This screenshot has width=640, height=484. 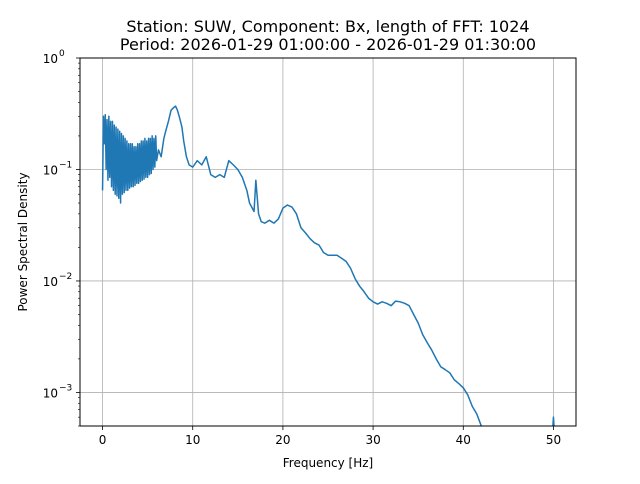 What do you see at coordinates (65, 277) in the screenshot?
I see `y-tick-exponent: −2` at bounding box center [65, 277].